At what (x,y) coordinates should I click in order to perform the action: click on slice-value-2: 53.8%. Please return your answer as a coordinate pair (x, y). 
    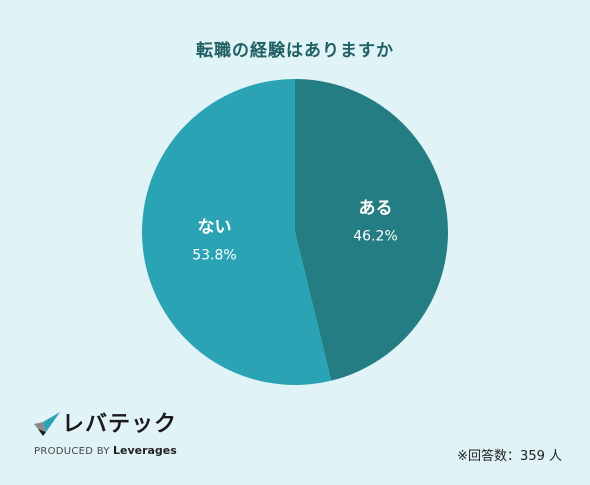
    Looking at the image, I should click on (214, 256).